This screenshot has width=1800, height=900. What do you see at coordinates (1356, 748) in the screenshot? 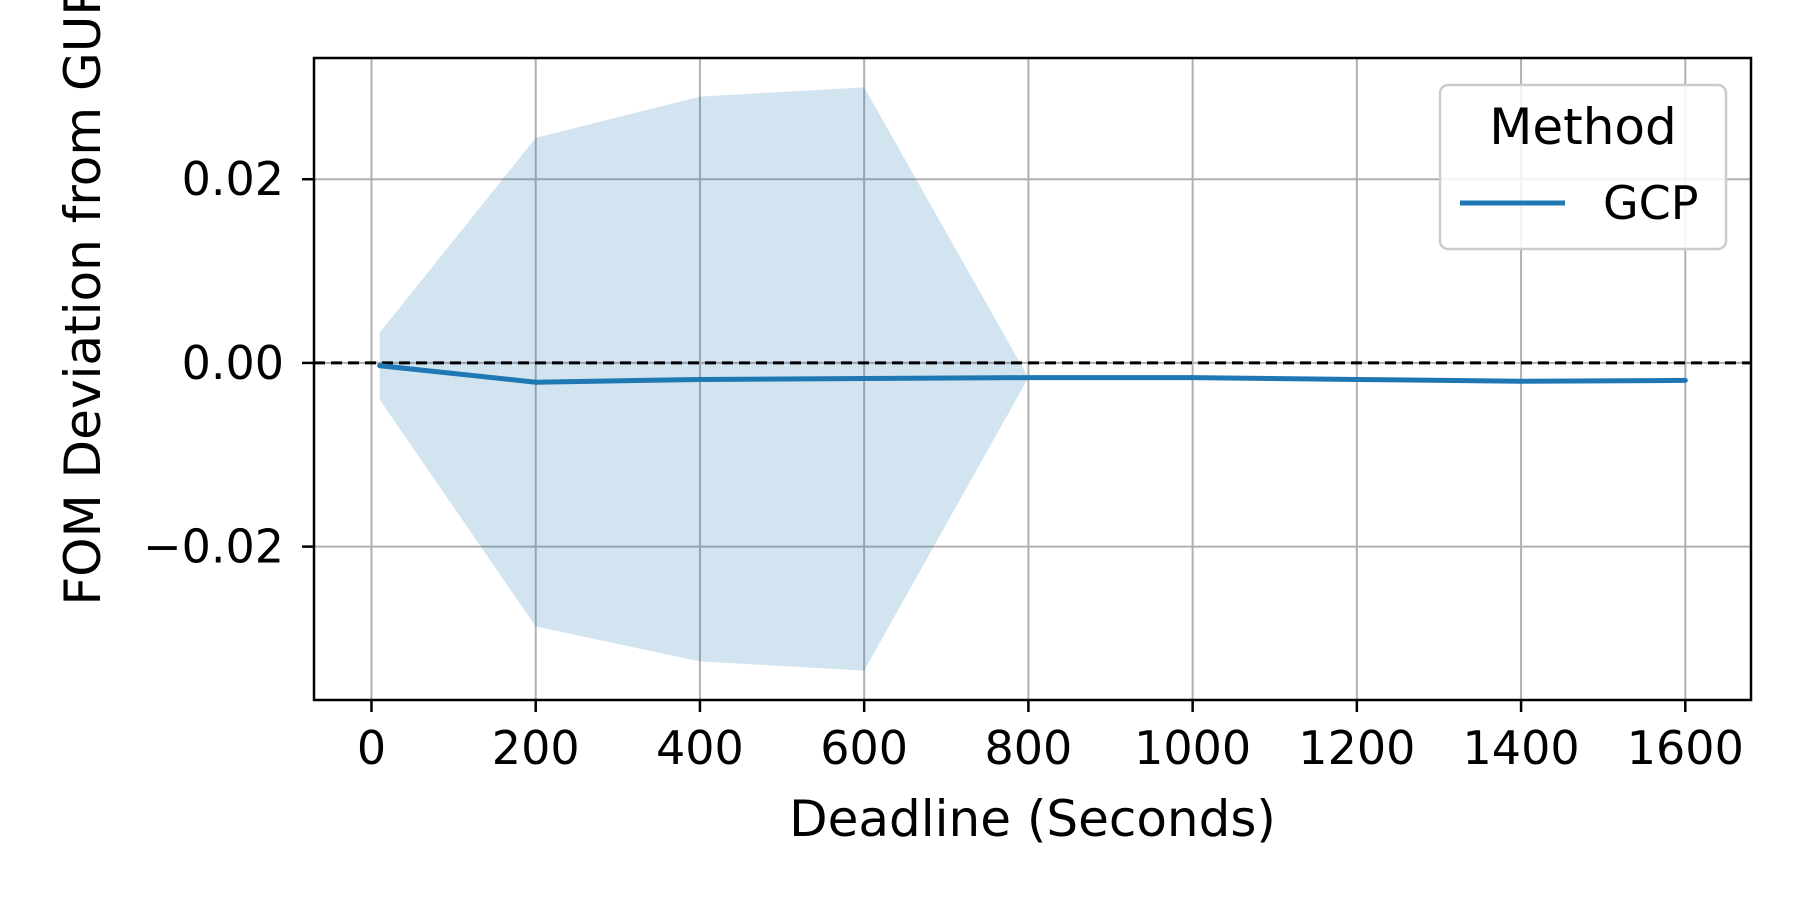
I see `x-tick-label: 1200` at bounding box center [1356, 748].